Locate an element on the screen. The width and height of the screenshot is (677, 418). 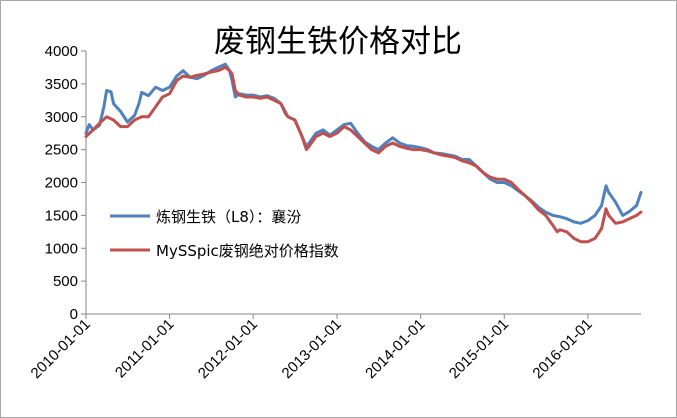
y-tick-label: 2000 is located at coordinates (61, 183).